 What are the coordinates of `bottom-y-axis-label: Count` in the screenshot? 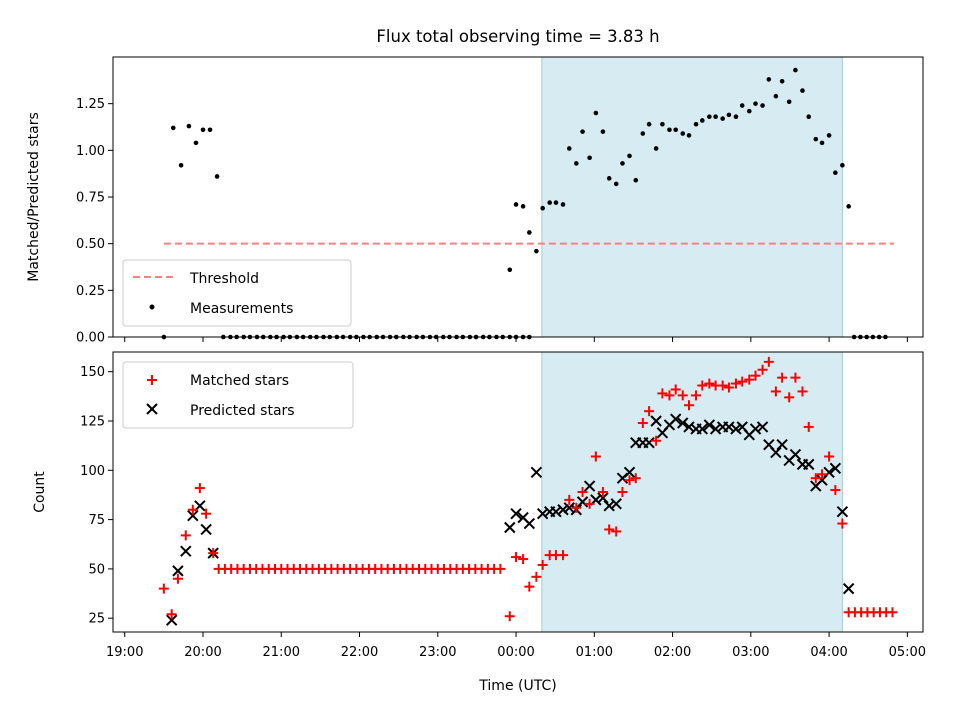 It's located at (40, 492).